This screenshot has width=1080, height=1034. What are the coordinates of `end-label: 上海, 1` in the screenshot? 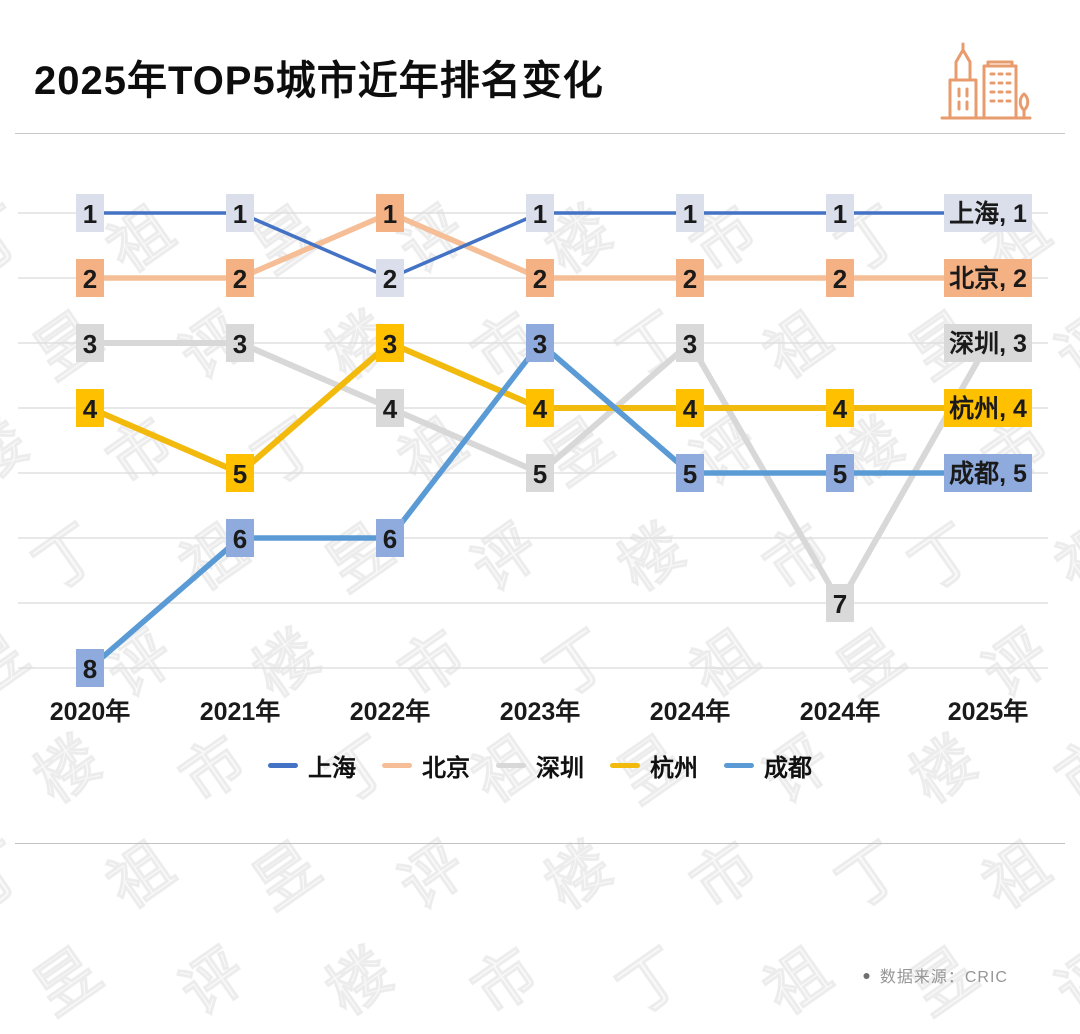 It's located at (988, 213).